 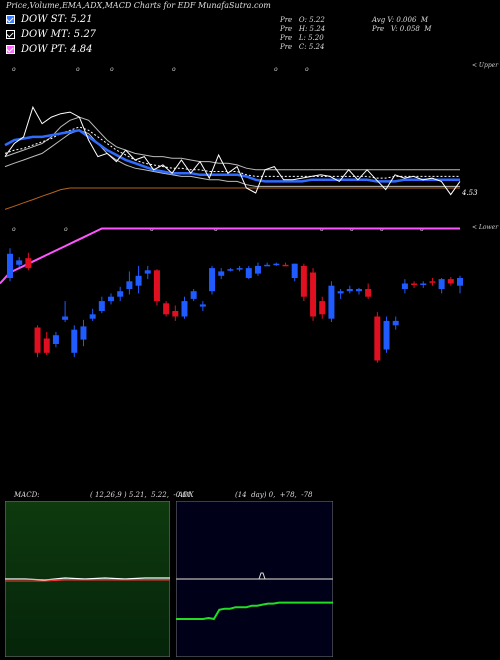 What do you see at coordinates (27, 495) in the screenshot?
I see `macd-label: MACD:` at bounding box center [27, 495].